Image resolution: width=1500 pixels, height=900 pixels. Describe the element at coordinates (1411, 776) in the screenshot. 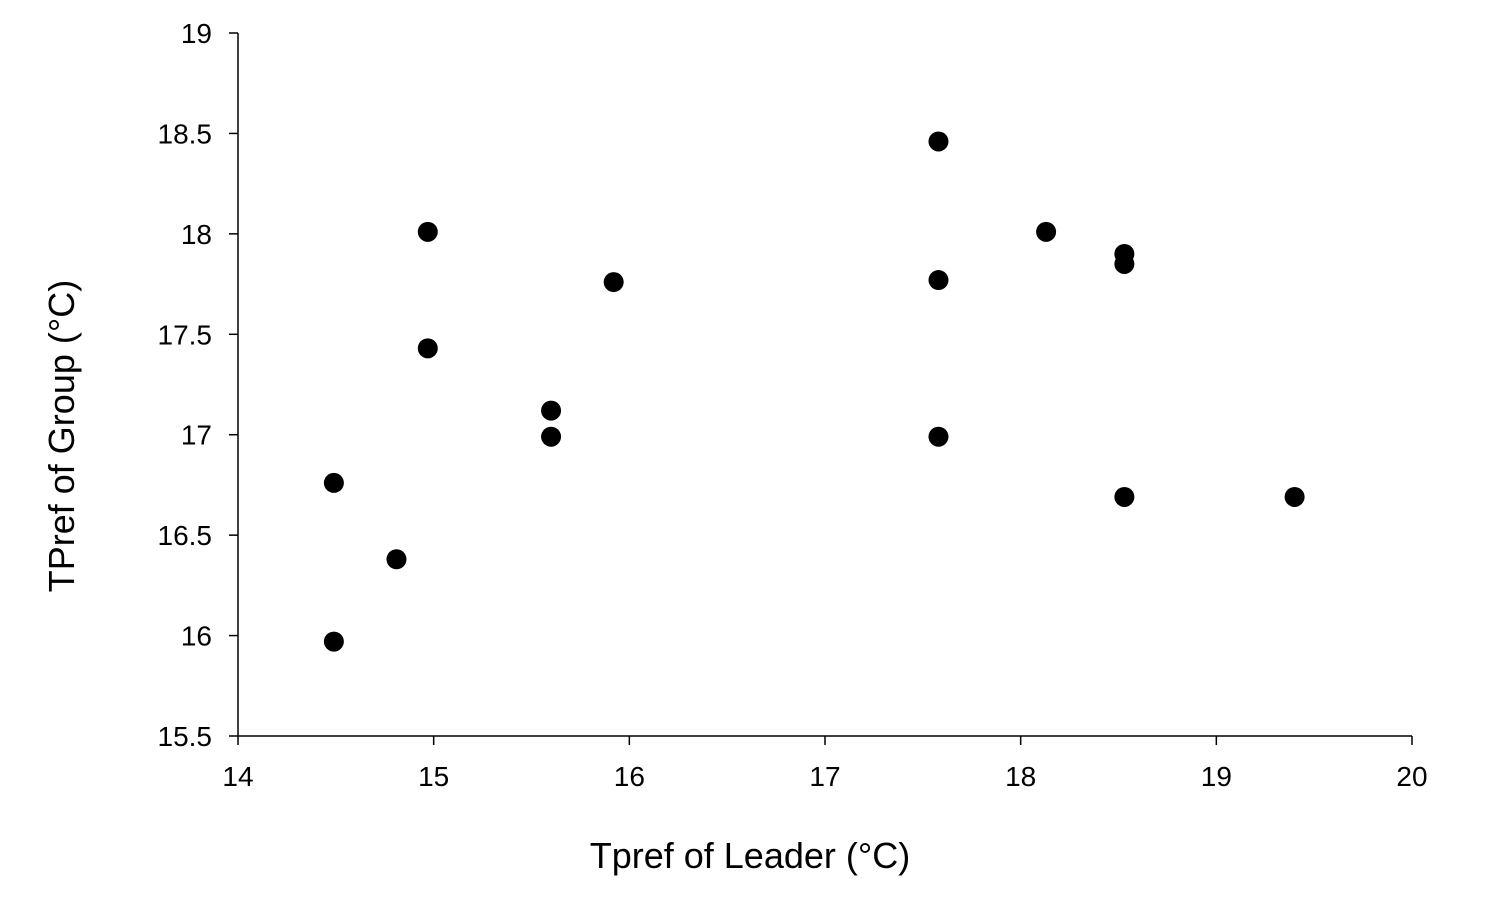

I see `x-tick-label: 20` at that location.